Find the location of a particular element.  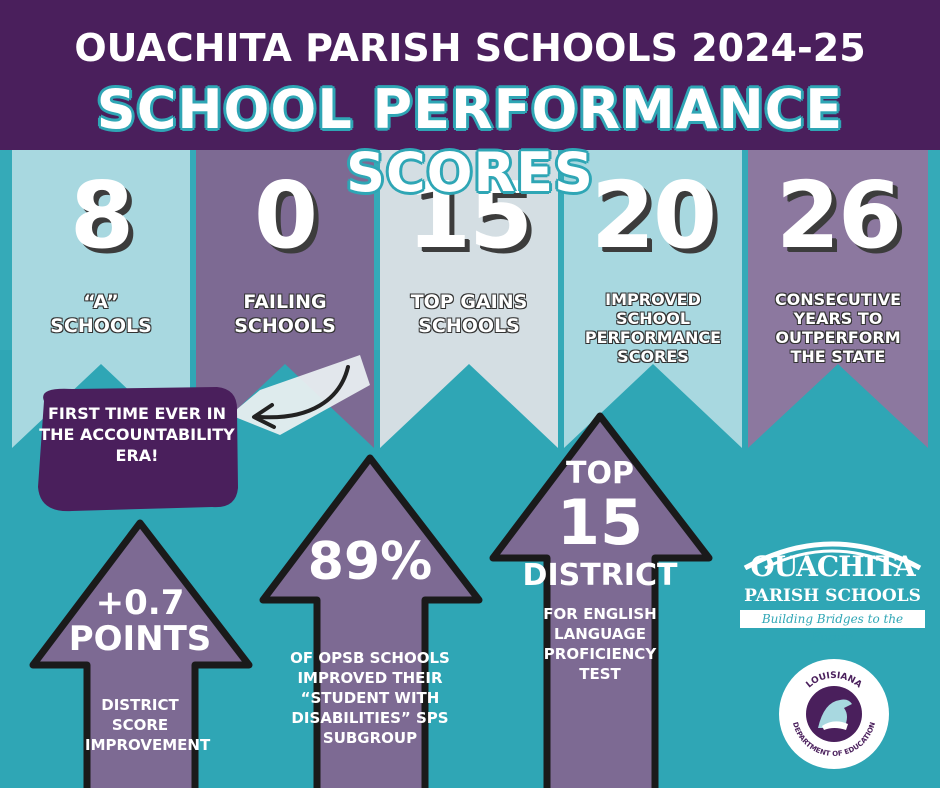

logo-name: OUACHITA is located at coordinates (833, 566).